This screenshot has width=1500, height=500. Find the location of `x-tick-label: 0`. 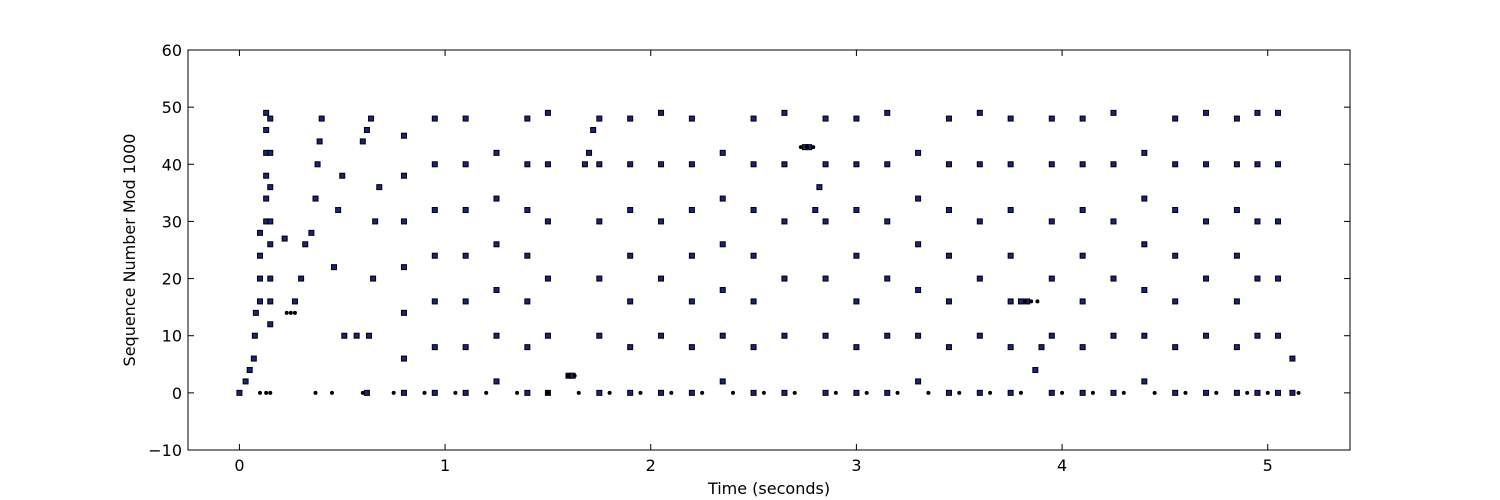

x-tick-label: 0 is located at coordinates (239, 465).